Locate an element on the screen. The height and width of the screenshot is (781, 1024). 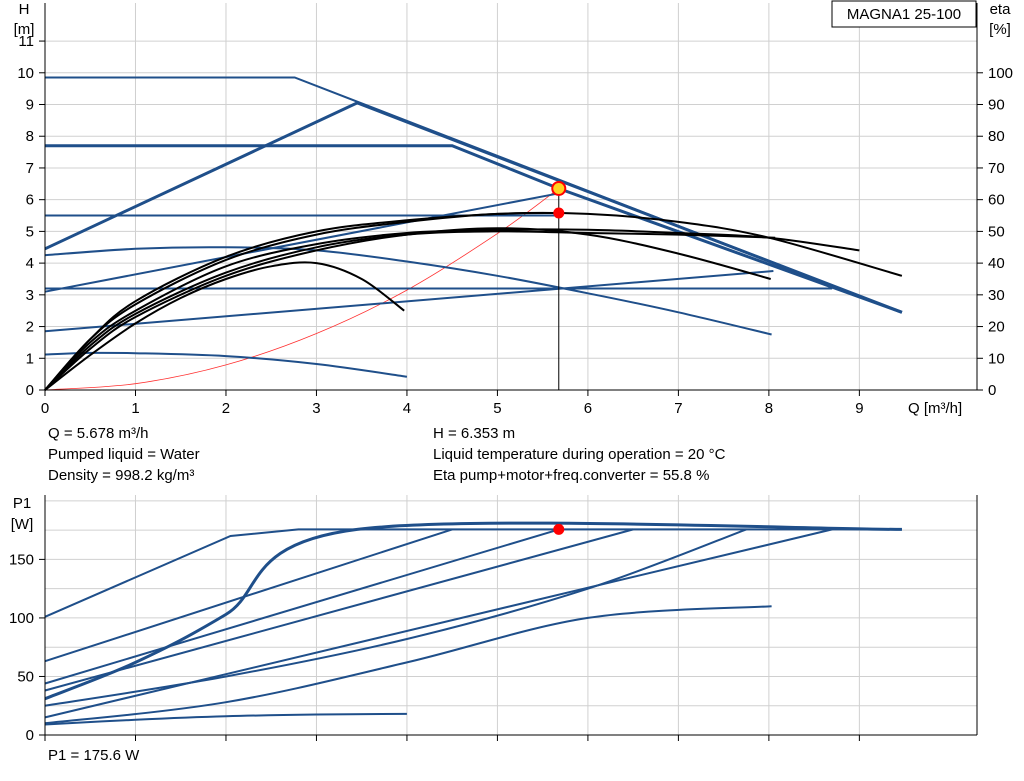
info-flow: Q = 5.678 m³/h is located at coordinates (98, 433).